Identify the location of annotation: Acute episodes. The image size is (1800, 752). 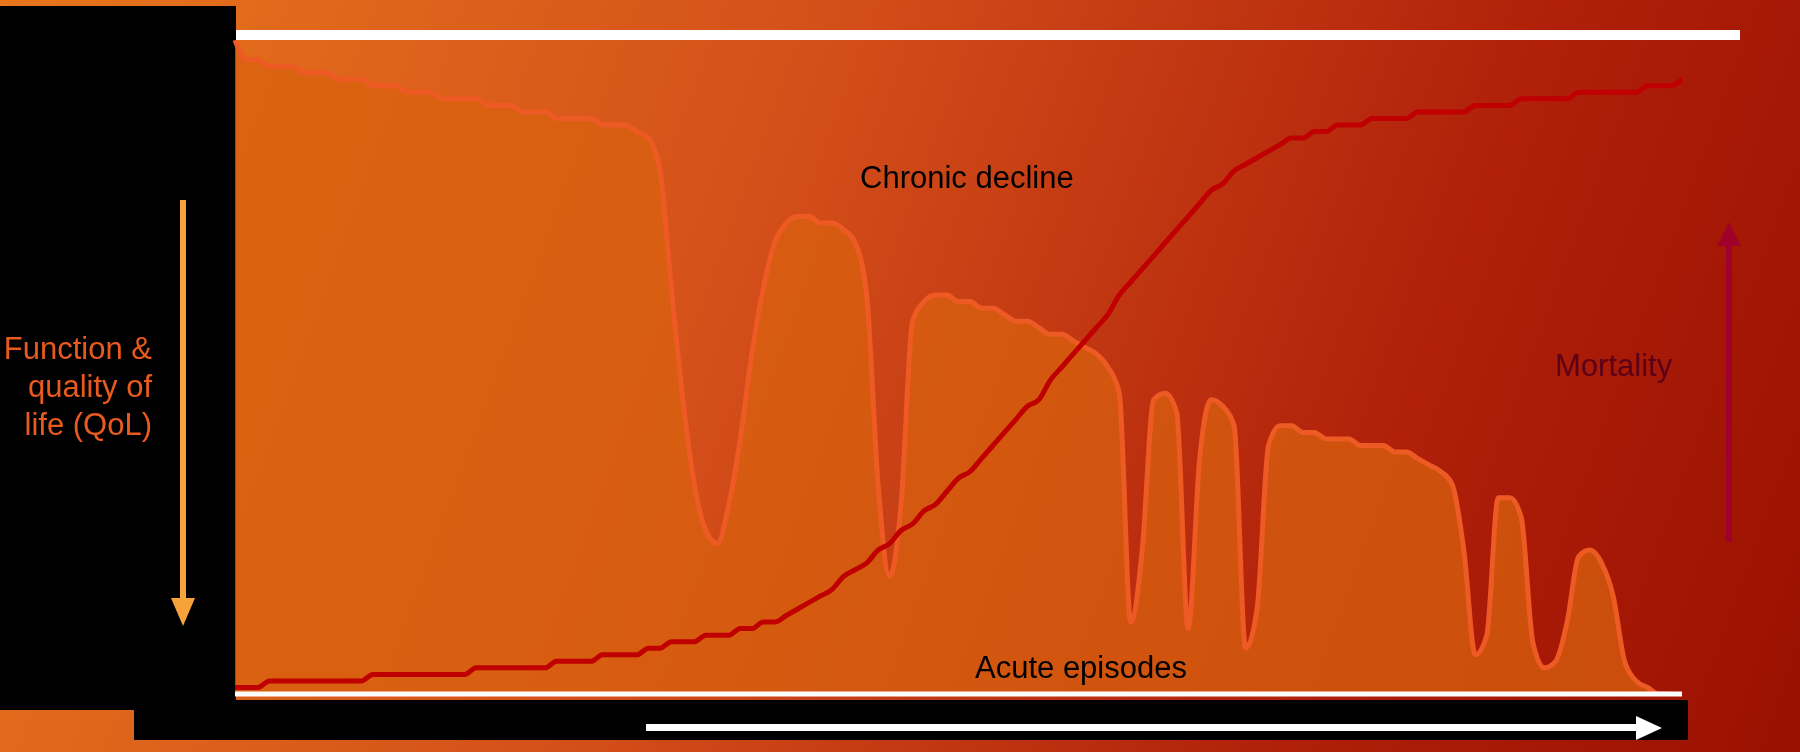
(1081, 668).